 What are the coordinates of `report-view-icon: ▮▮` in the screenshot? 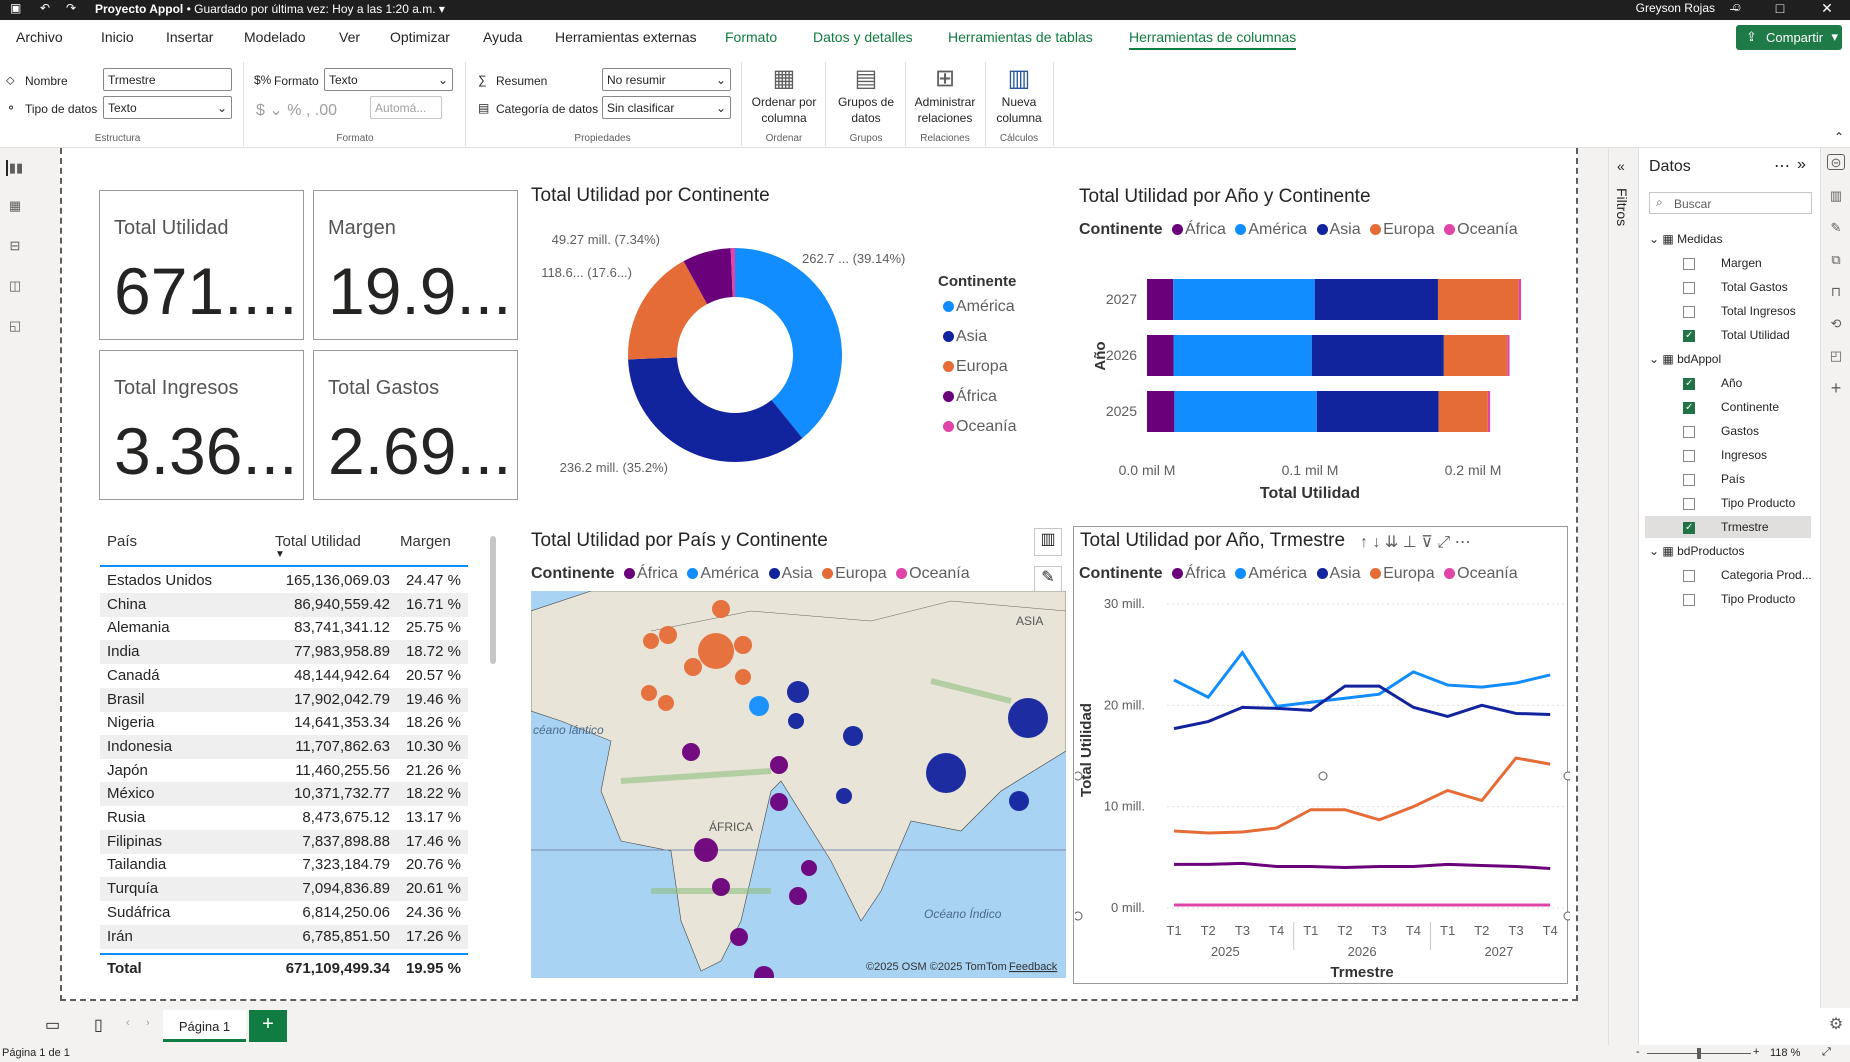 It's located at (15, 168).